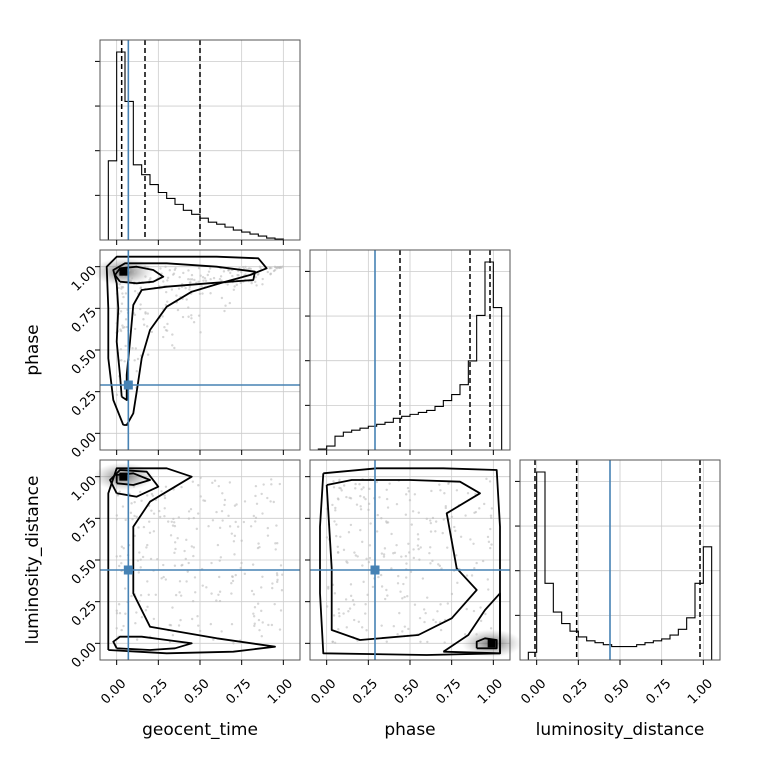 The width and height of the screenshot is (760, 760). What do you see at coordinates (575, 691) in the screenshot?
I see `x-tick-label: 0.25` at bounding box center [575, 691].